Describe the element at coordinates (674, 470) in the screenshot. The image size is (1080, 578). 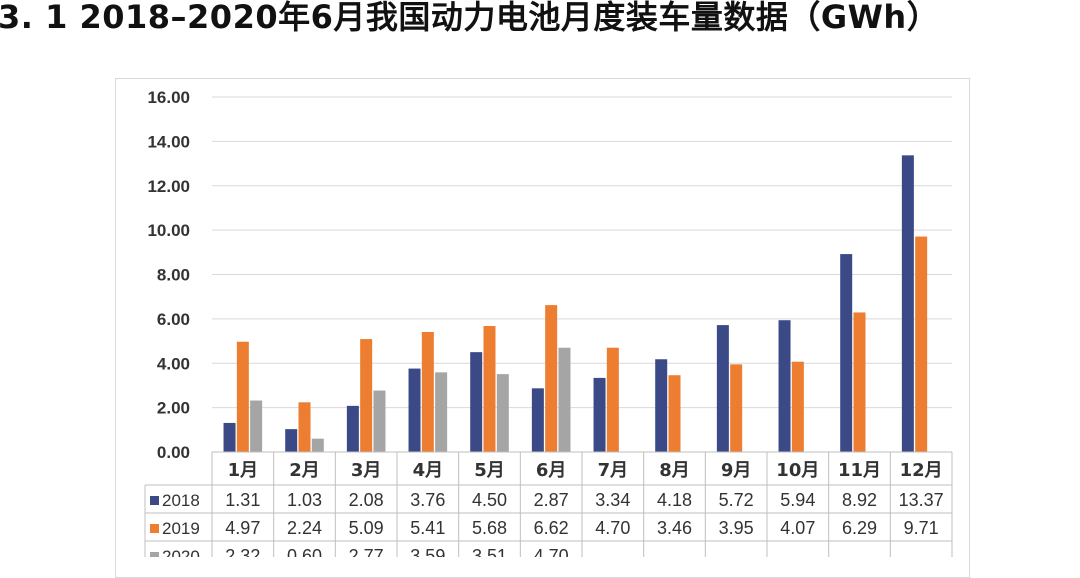
I see `x-category-label: 8月` at that location.